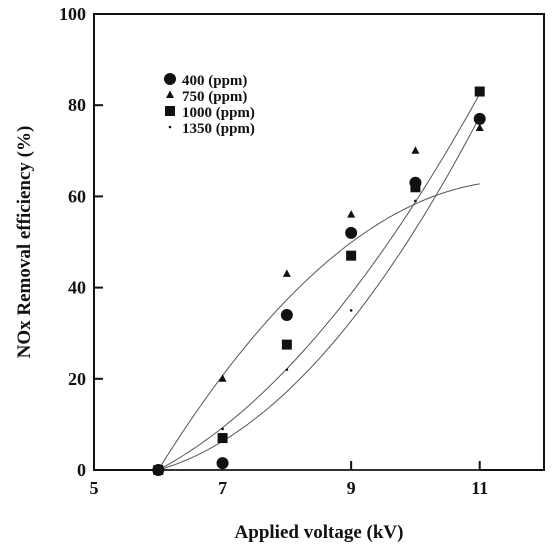 The image size is (558, 550). I want to click on legend-marker-750-ppm, so click(170, 94).